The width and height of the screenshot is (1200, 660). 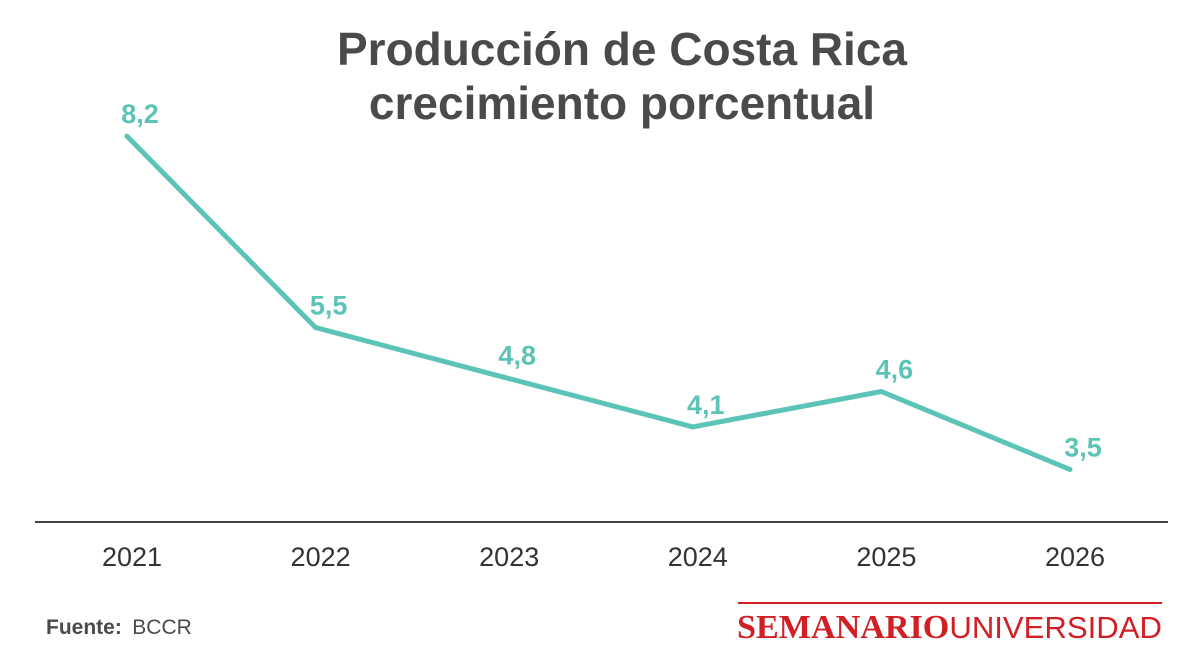 What do you see at coordinates (698, 557) in the screenshot?
I see `x-tick-label-2024: 2024` at bounding box center [698, 557].